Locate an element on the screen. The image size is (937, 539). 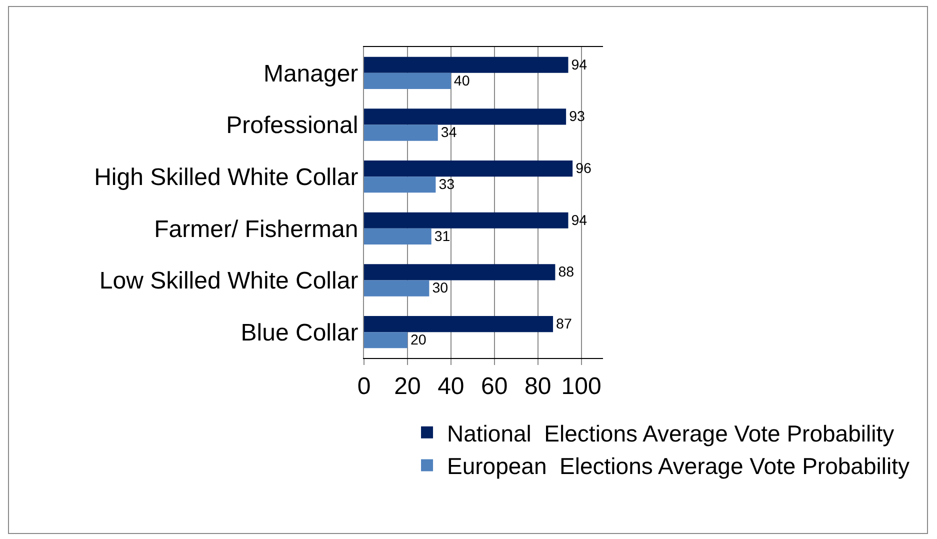
y-tick-label: Low Skilled White Collar is located at coordinates (228, 281).